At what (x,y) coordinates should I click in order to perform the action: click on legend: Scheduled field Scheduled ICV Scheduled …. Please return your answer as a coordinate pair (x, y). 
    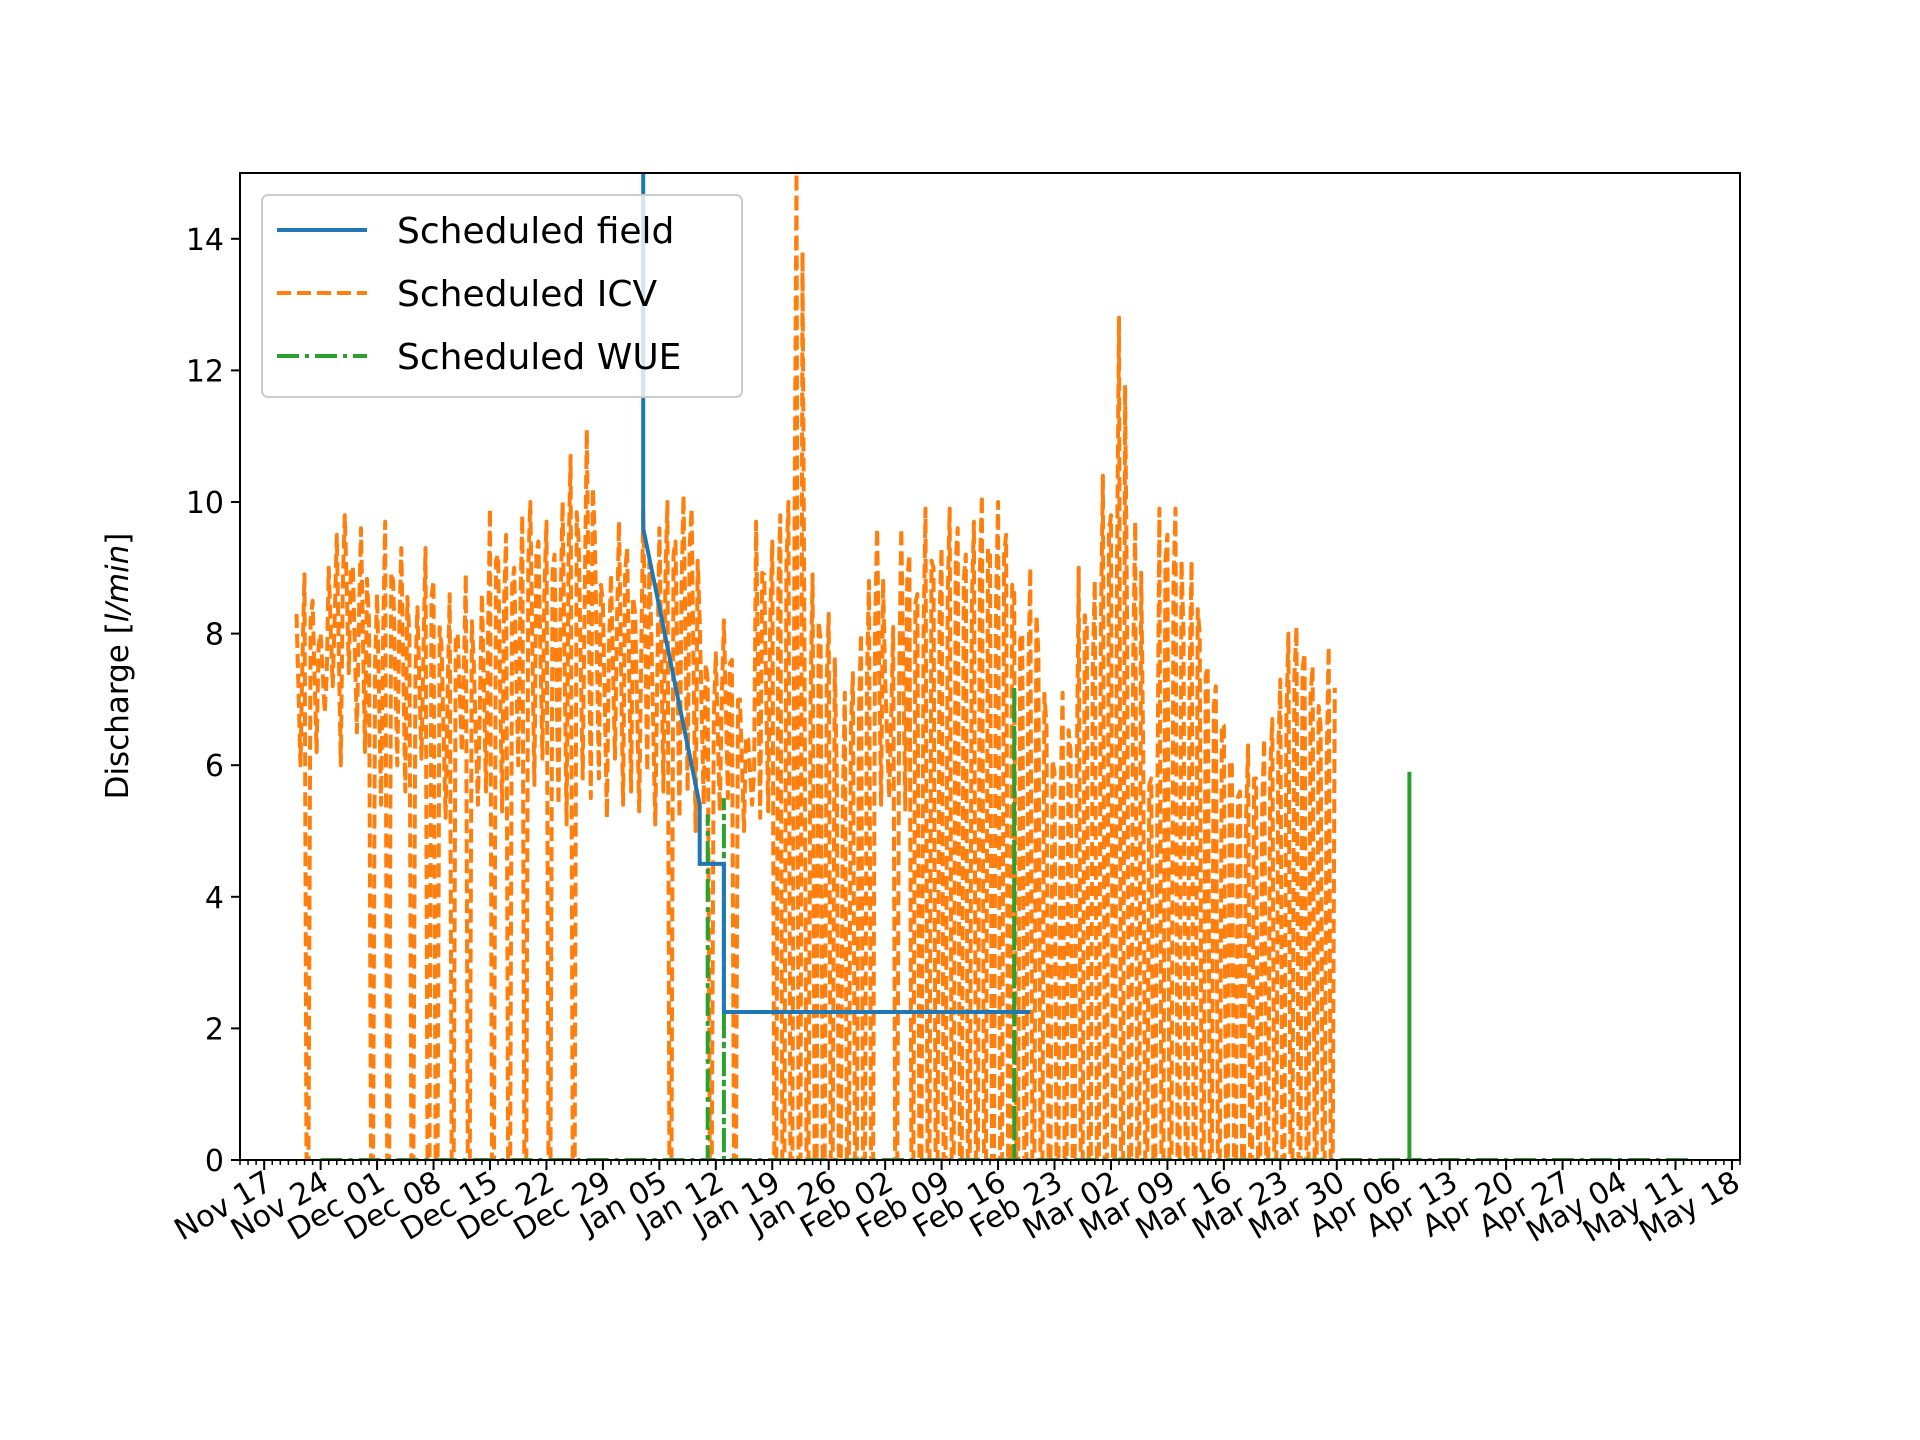
    Looking at the image, I should click on (502, 296).